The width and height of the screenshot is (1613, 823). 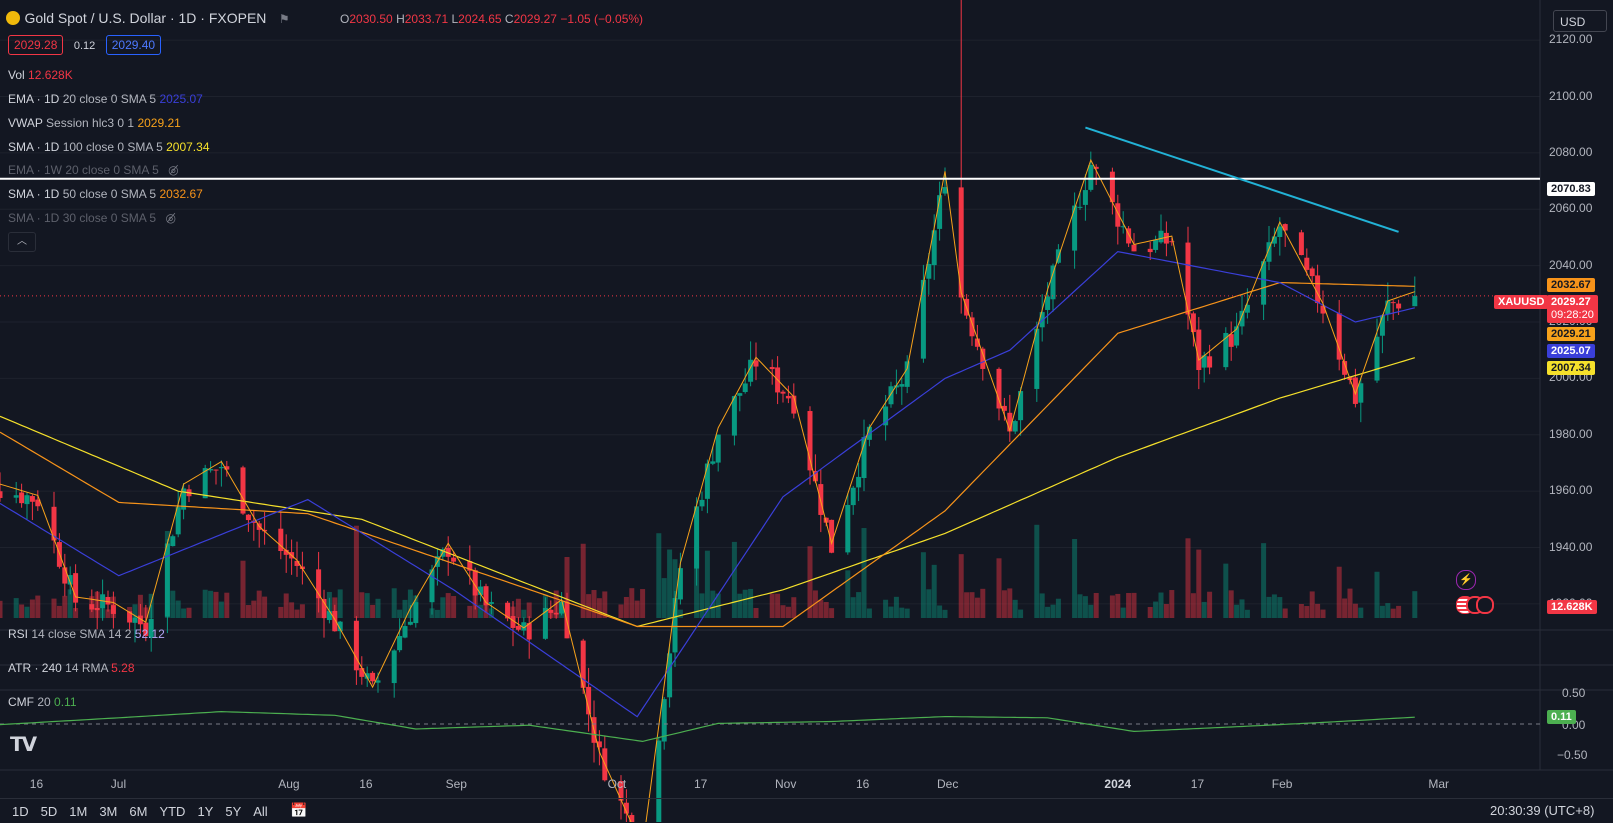 I want to click on price-axis-label: 2100.00, so click(x=1571, y=95).